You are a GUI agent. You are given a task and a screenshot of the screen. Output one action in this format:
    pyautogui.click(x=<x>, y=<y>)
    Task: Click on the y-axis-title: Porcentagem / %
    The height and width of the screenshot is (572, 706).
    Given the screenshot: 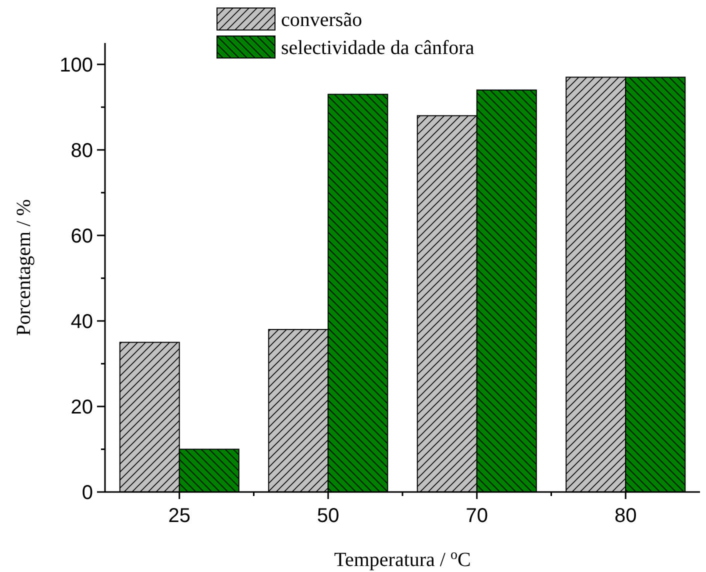 What is the action you would take?
    pyautogui.click(x=24, y=267)
    